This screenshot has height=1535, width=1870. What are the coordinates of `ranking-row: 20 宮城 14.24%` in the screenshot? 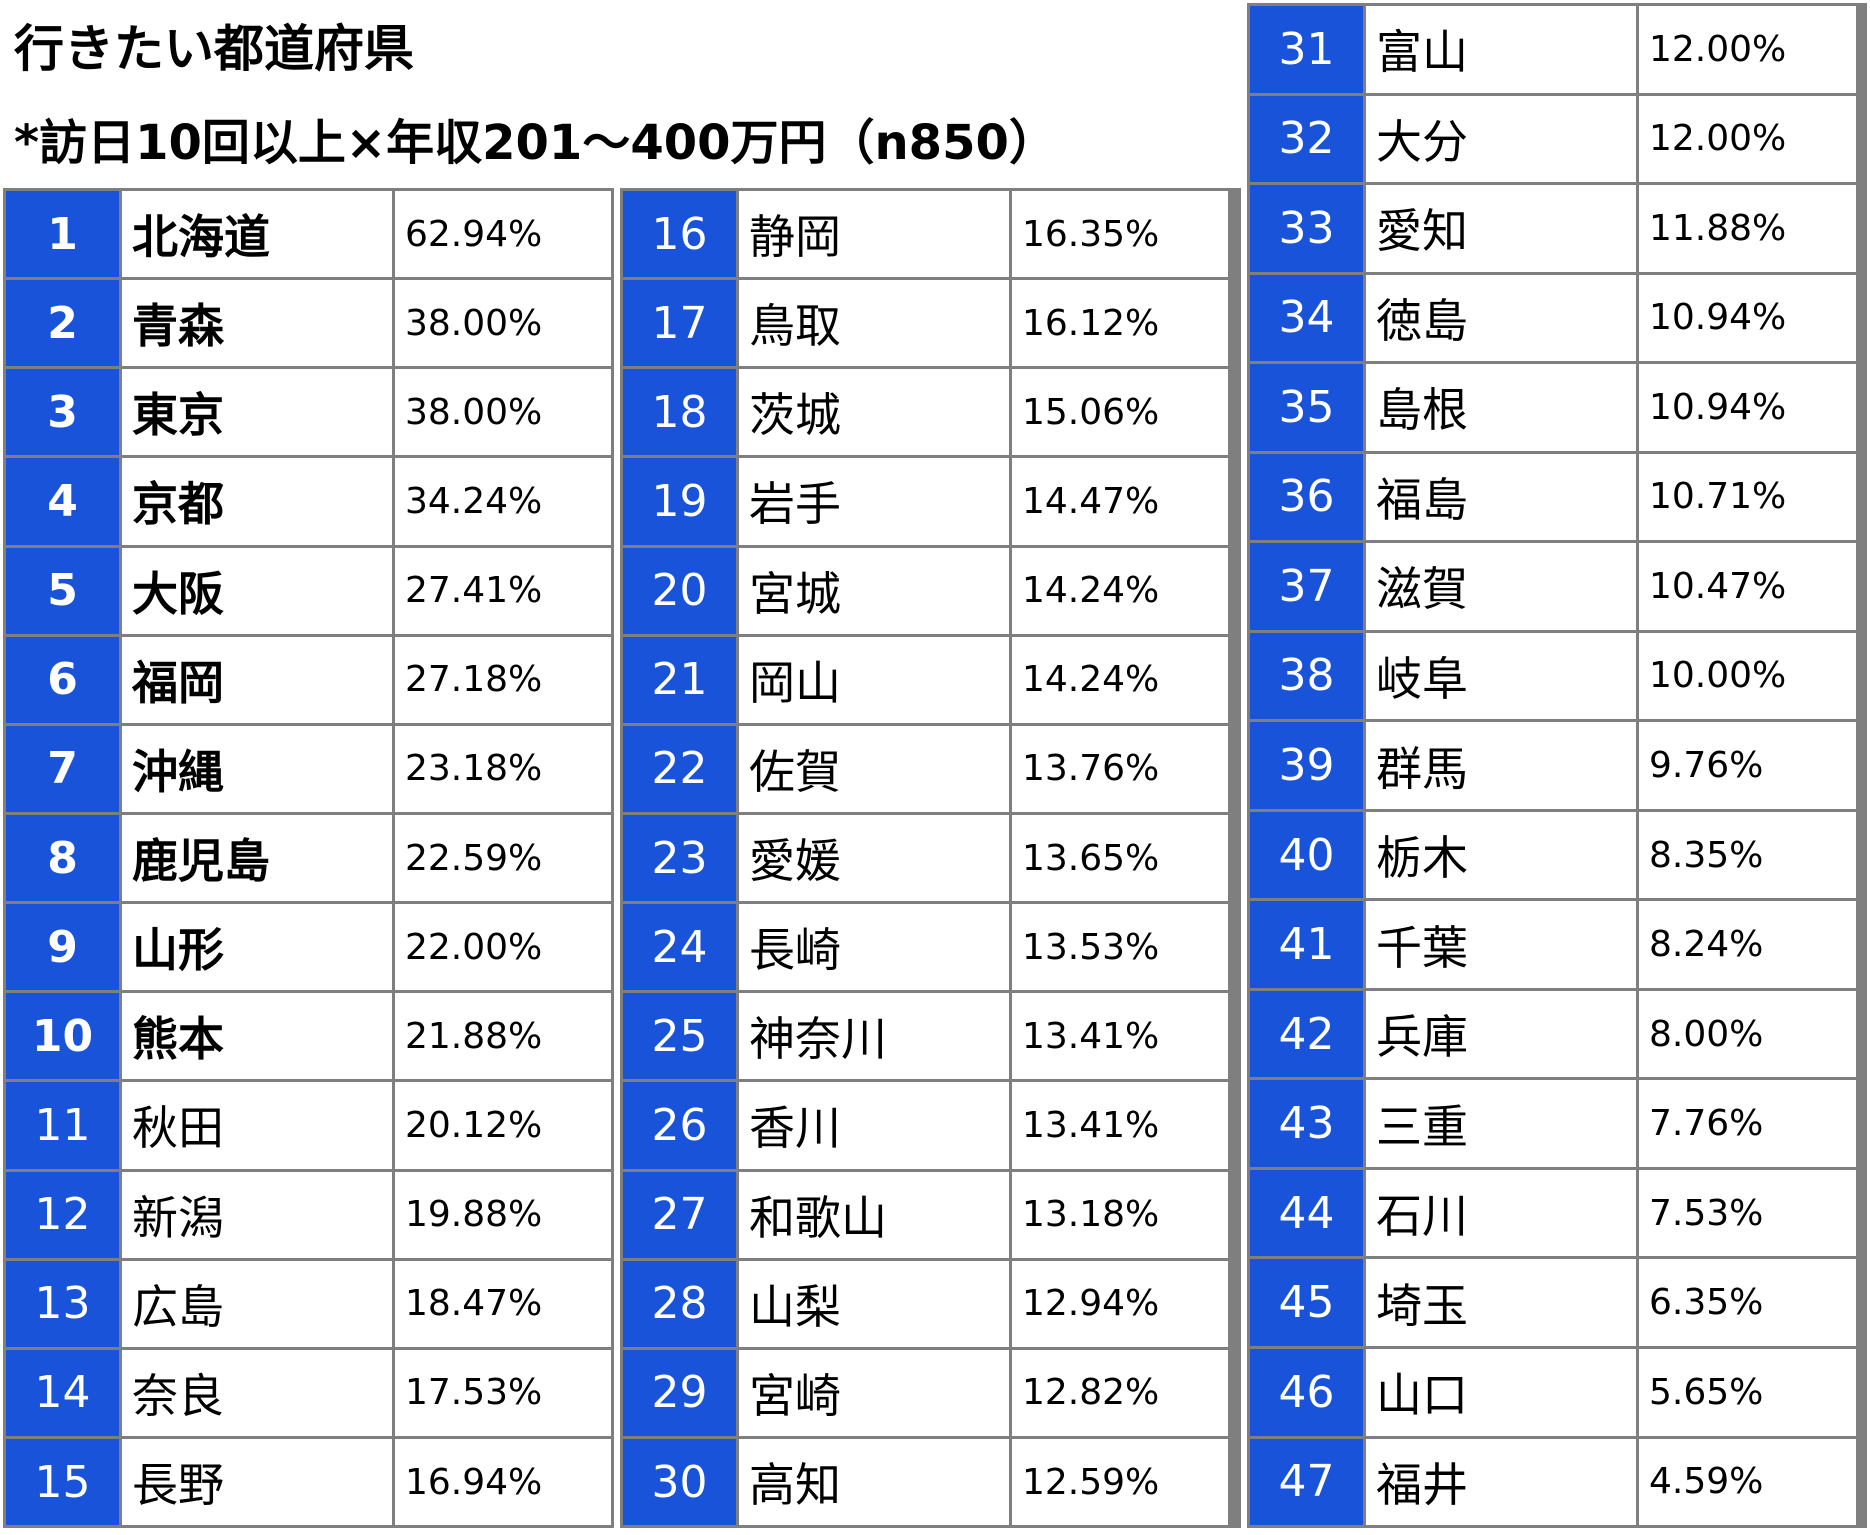 It's located at (930, 590).